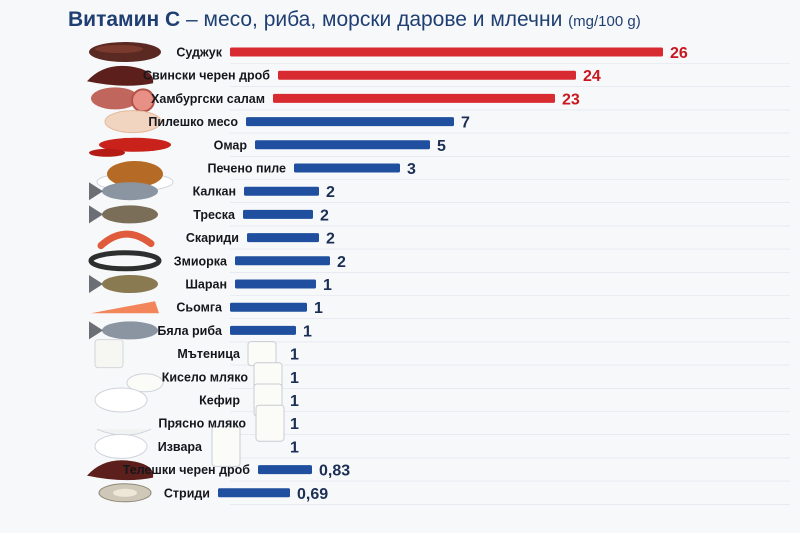 Image resolution: width=800 pixels, height=533 pixels. I want to click on category-label: Хамбургски салам, so click(208, 99).